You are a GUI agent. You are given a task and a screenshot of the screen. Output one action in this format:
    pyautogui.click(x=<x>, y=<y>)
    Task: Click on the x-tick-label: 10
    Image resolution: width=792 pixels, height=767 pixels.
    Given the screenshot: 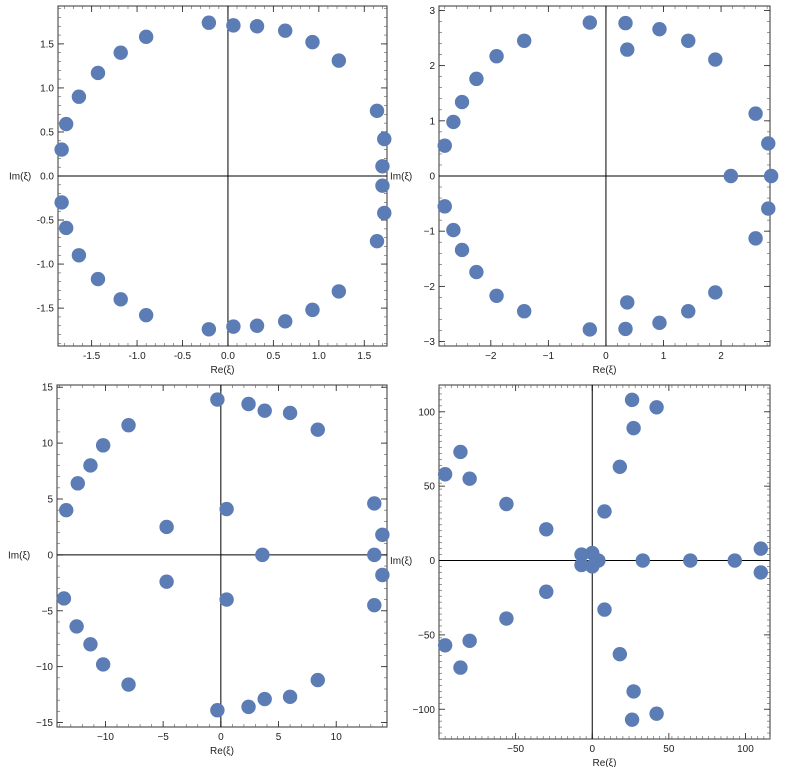 What is the action you would take?
    pyautogui.click(x=337, y=737)
    